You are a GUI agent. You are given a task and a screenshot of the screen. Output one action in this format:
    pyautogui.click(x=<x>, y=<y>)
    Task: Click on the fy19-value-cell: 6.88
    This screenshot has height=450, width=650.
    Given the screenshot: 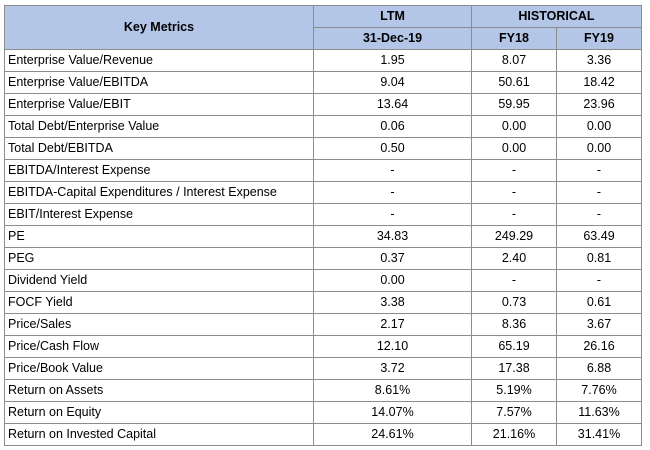 What is the action you would take?
    pyautogui.click(x=599, y=368)
    